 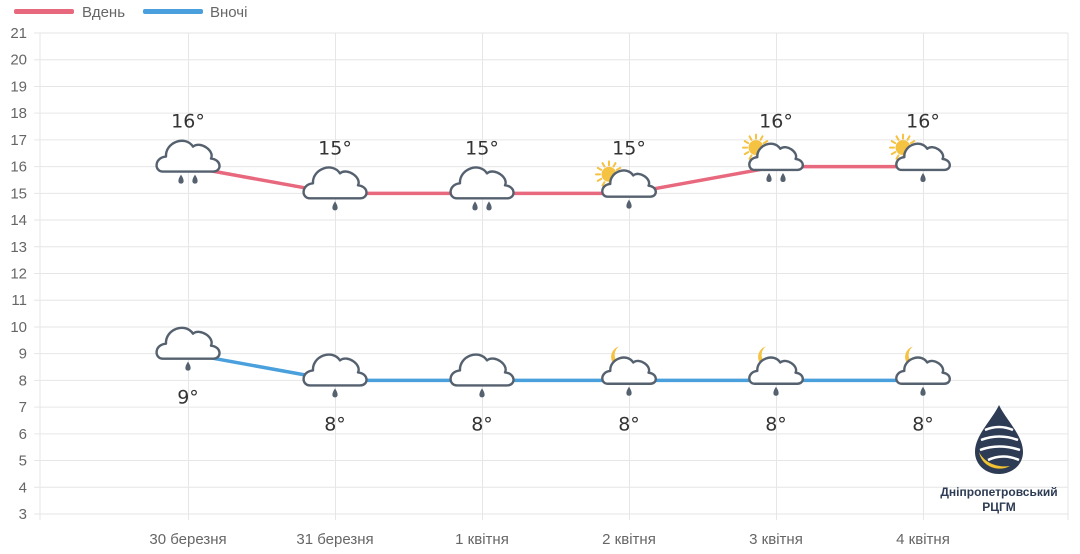 I want to click on y-tick-label: 20, so click(x=18, y=60).